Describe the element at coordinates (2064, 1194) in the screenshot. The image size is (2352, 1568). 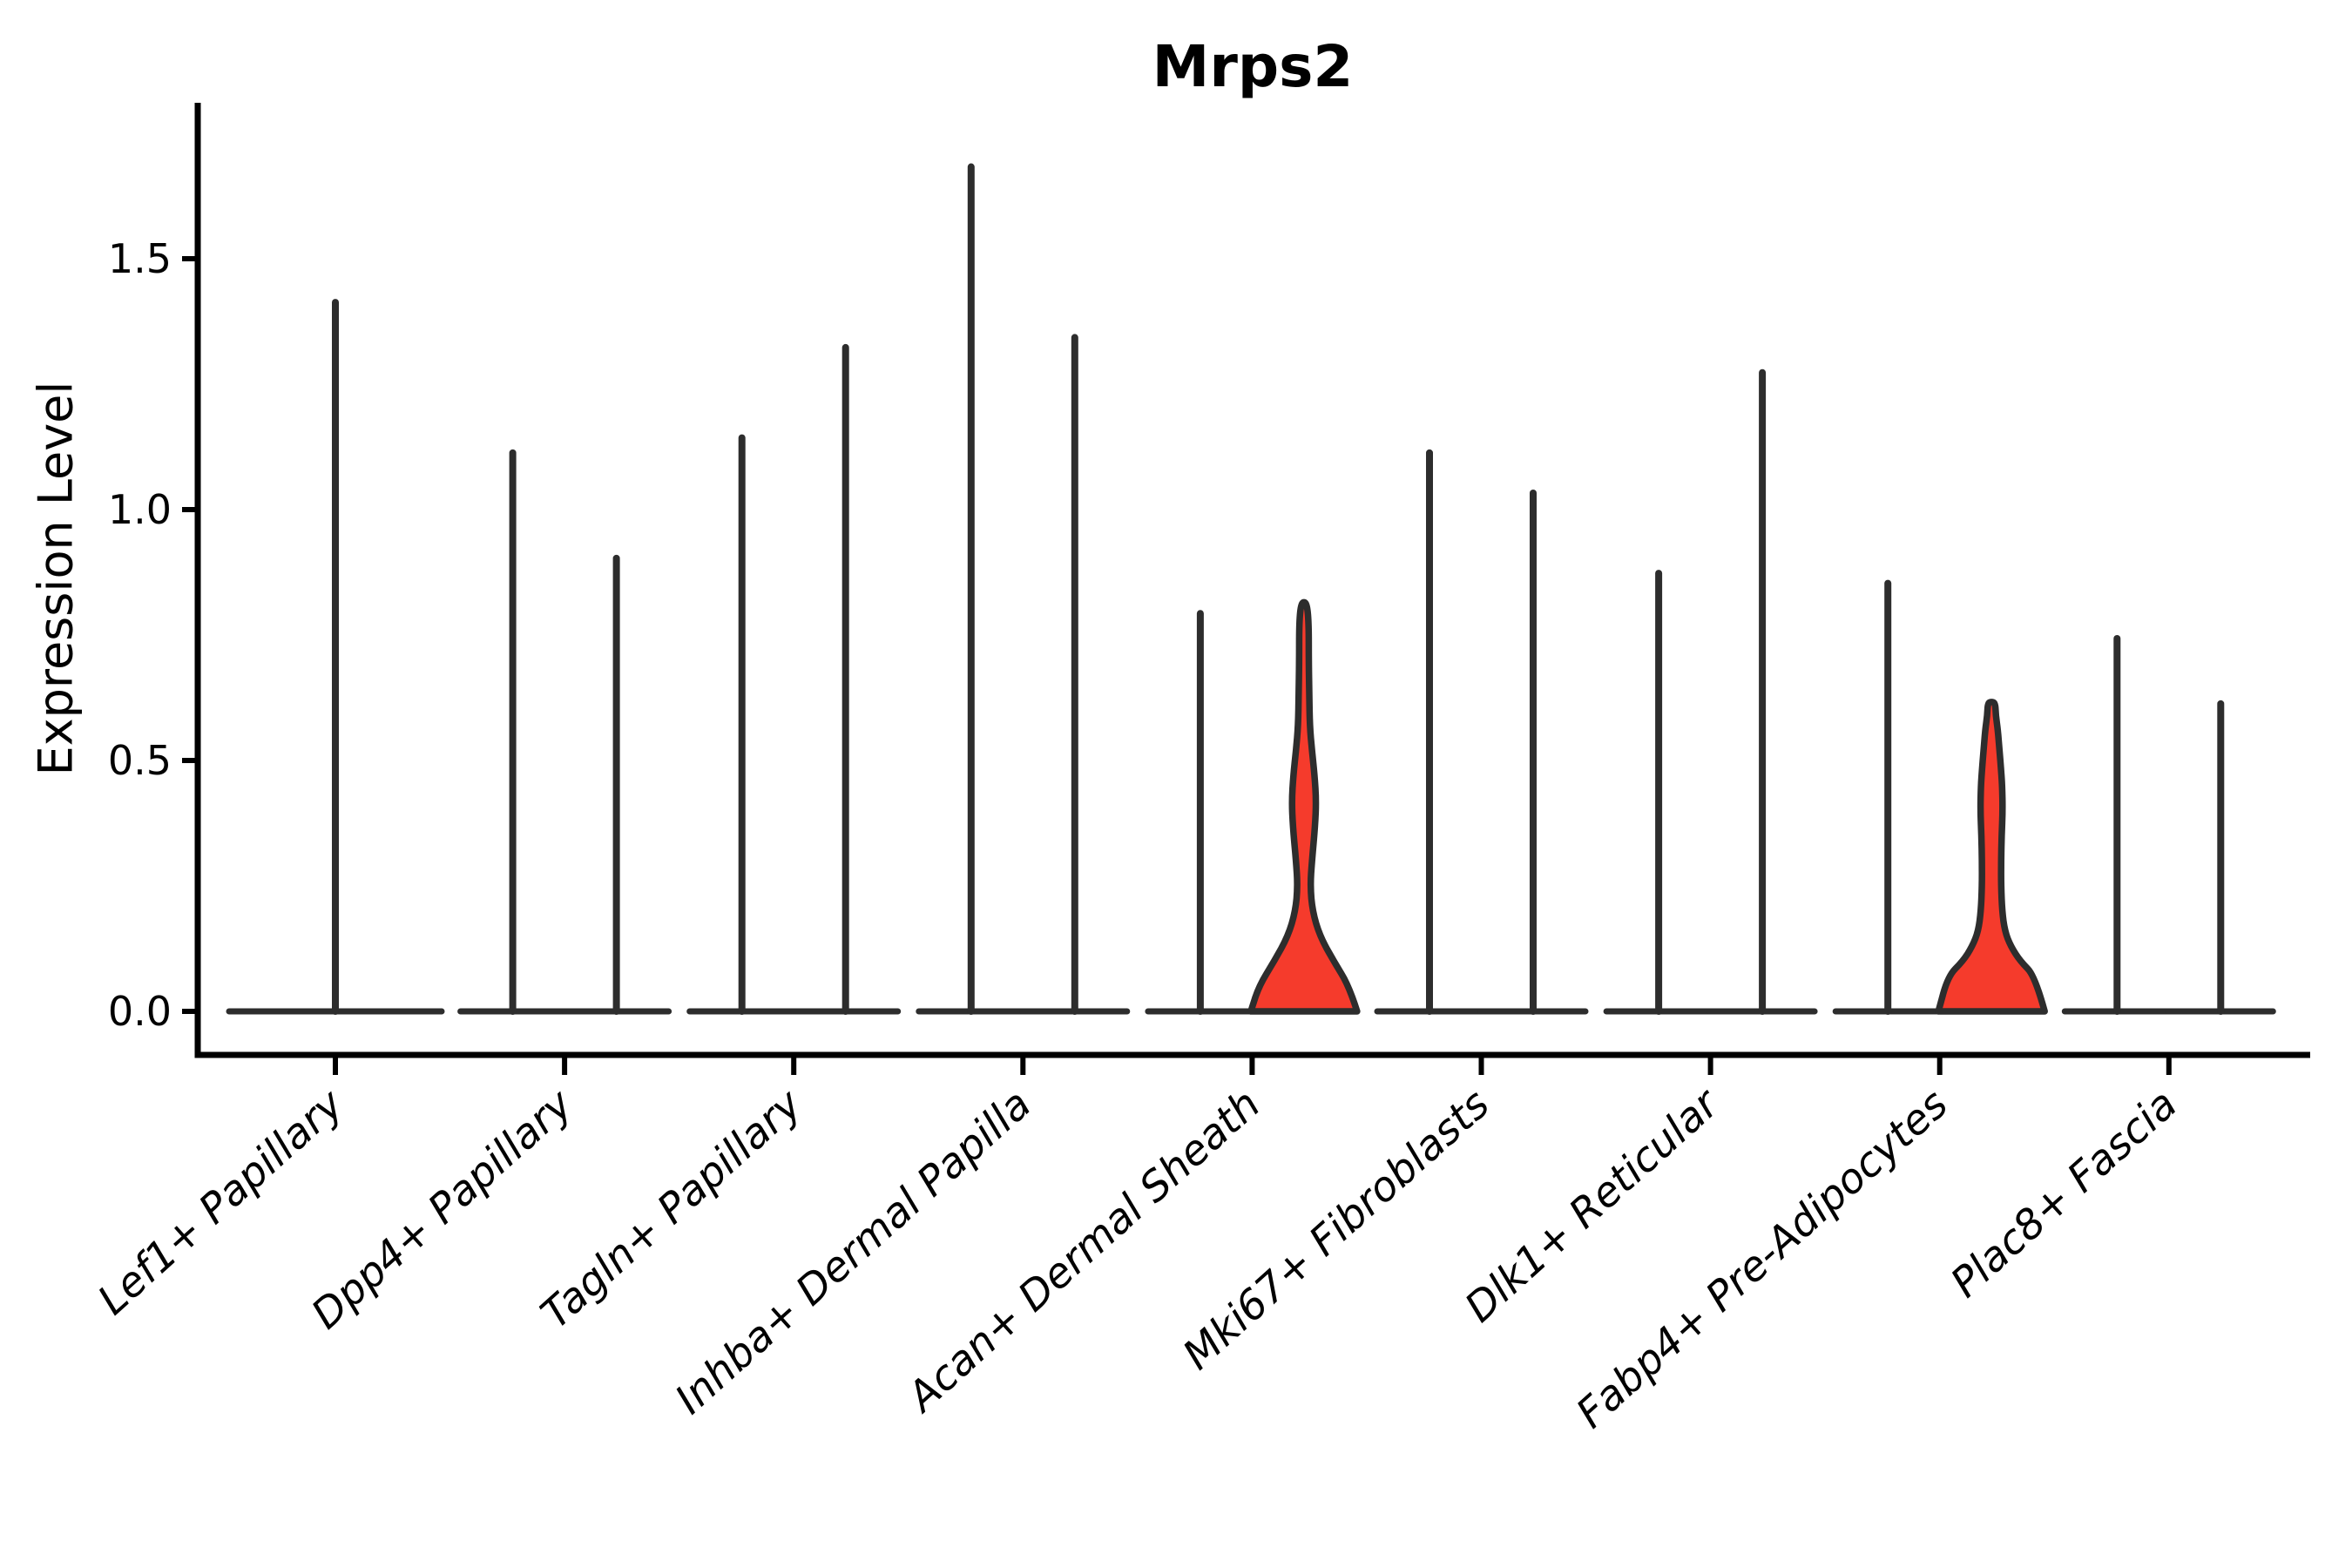
I see `x-tick-label: Plac8+ Fascia` at that location.